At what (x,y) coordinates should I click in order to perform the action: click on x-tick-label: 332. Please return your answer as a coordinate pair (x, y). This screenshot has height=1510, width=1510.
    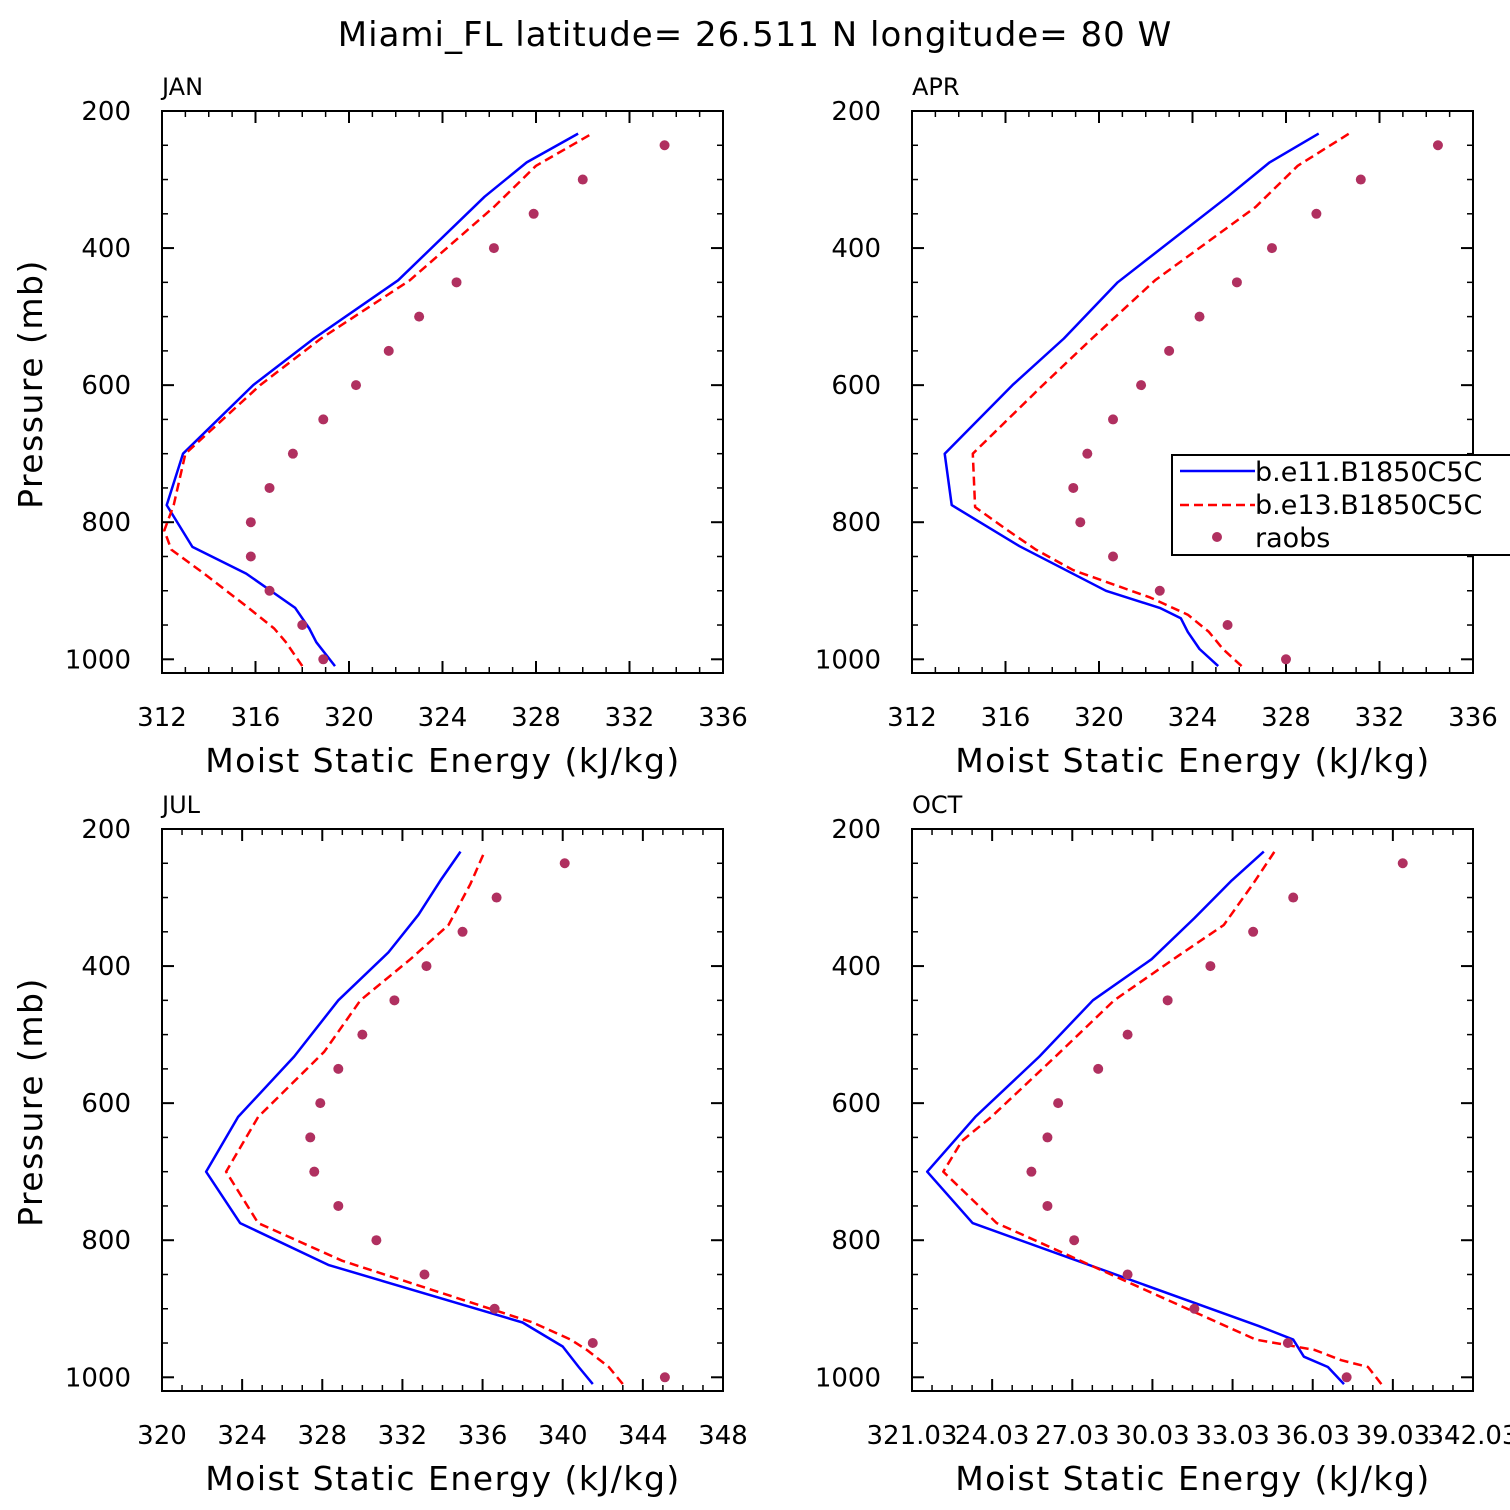
    Looking at the image, I should click on (630, 718).